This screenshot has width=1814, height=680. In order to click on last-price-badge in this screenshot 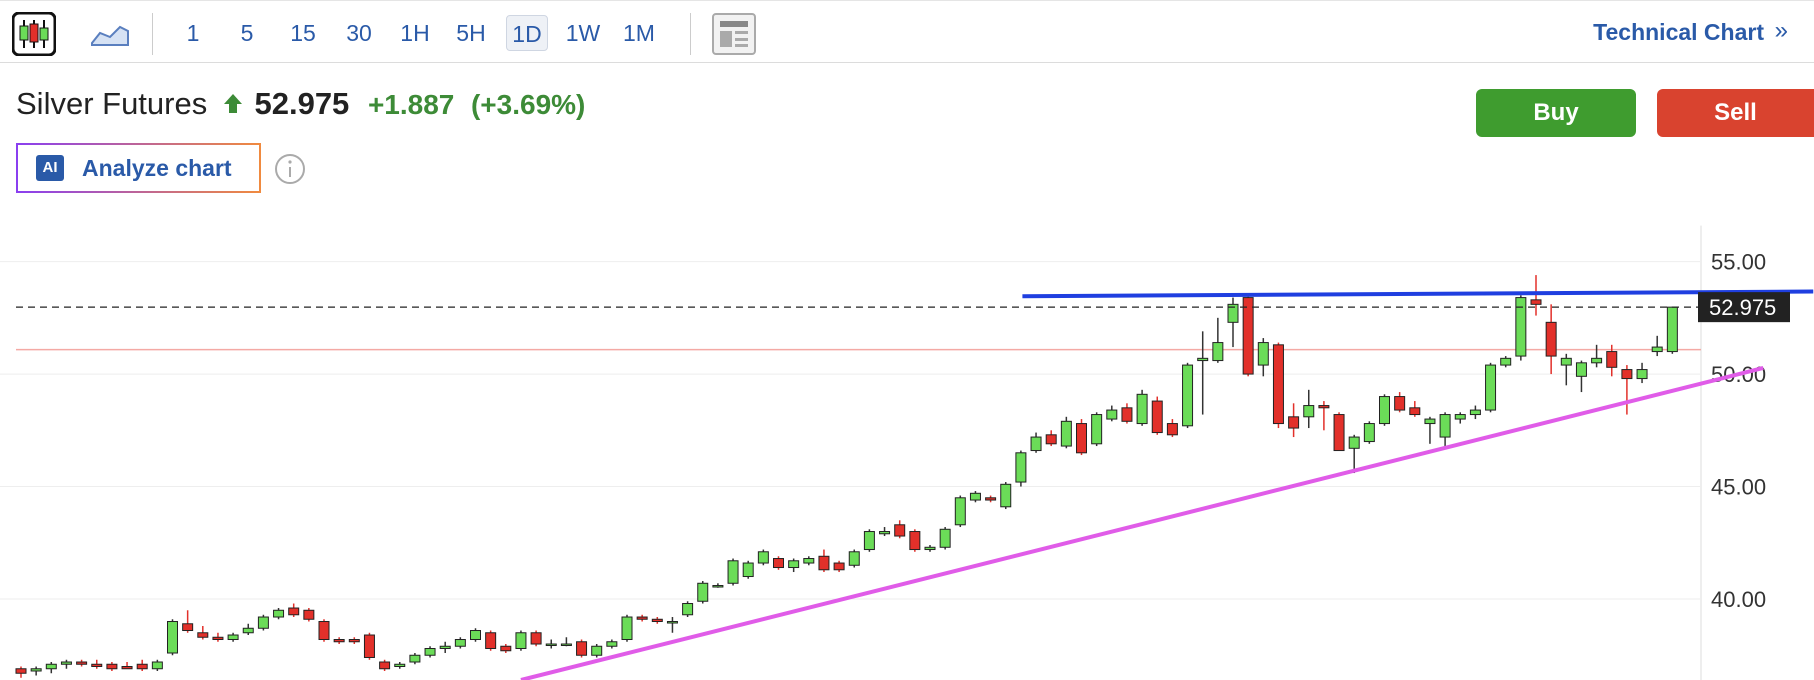, I will do `click(1744, 307)`.